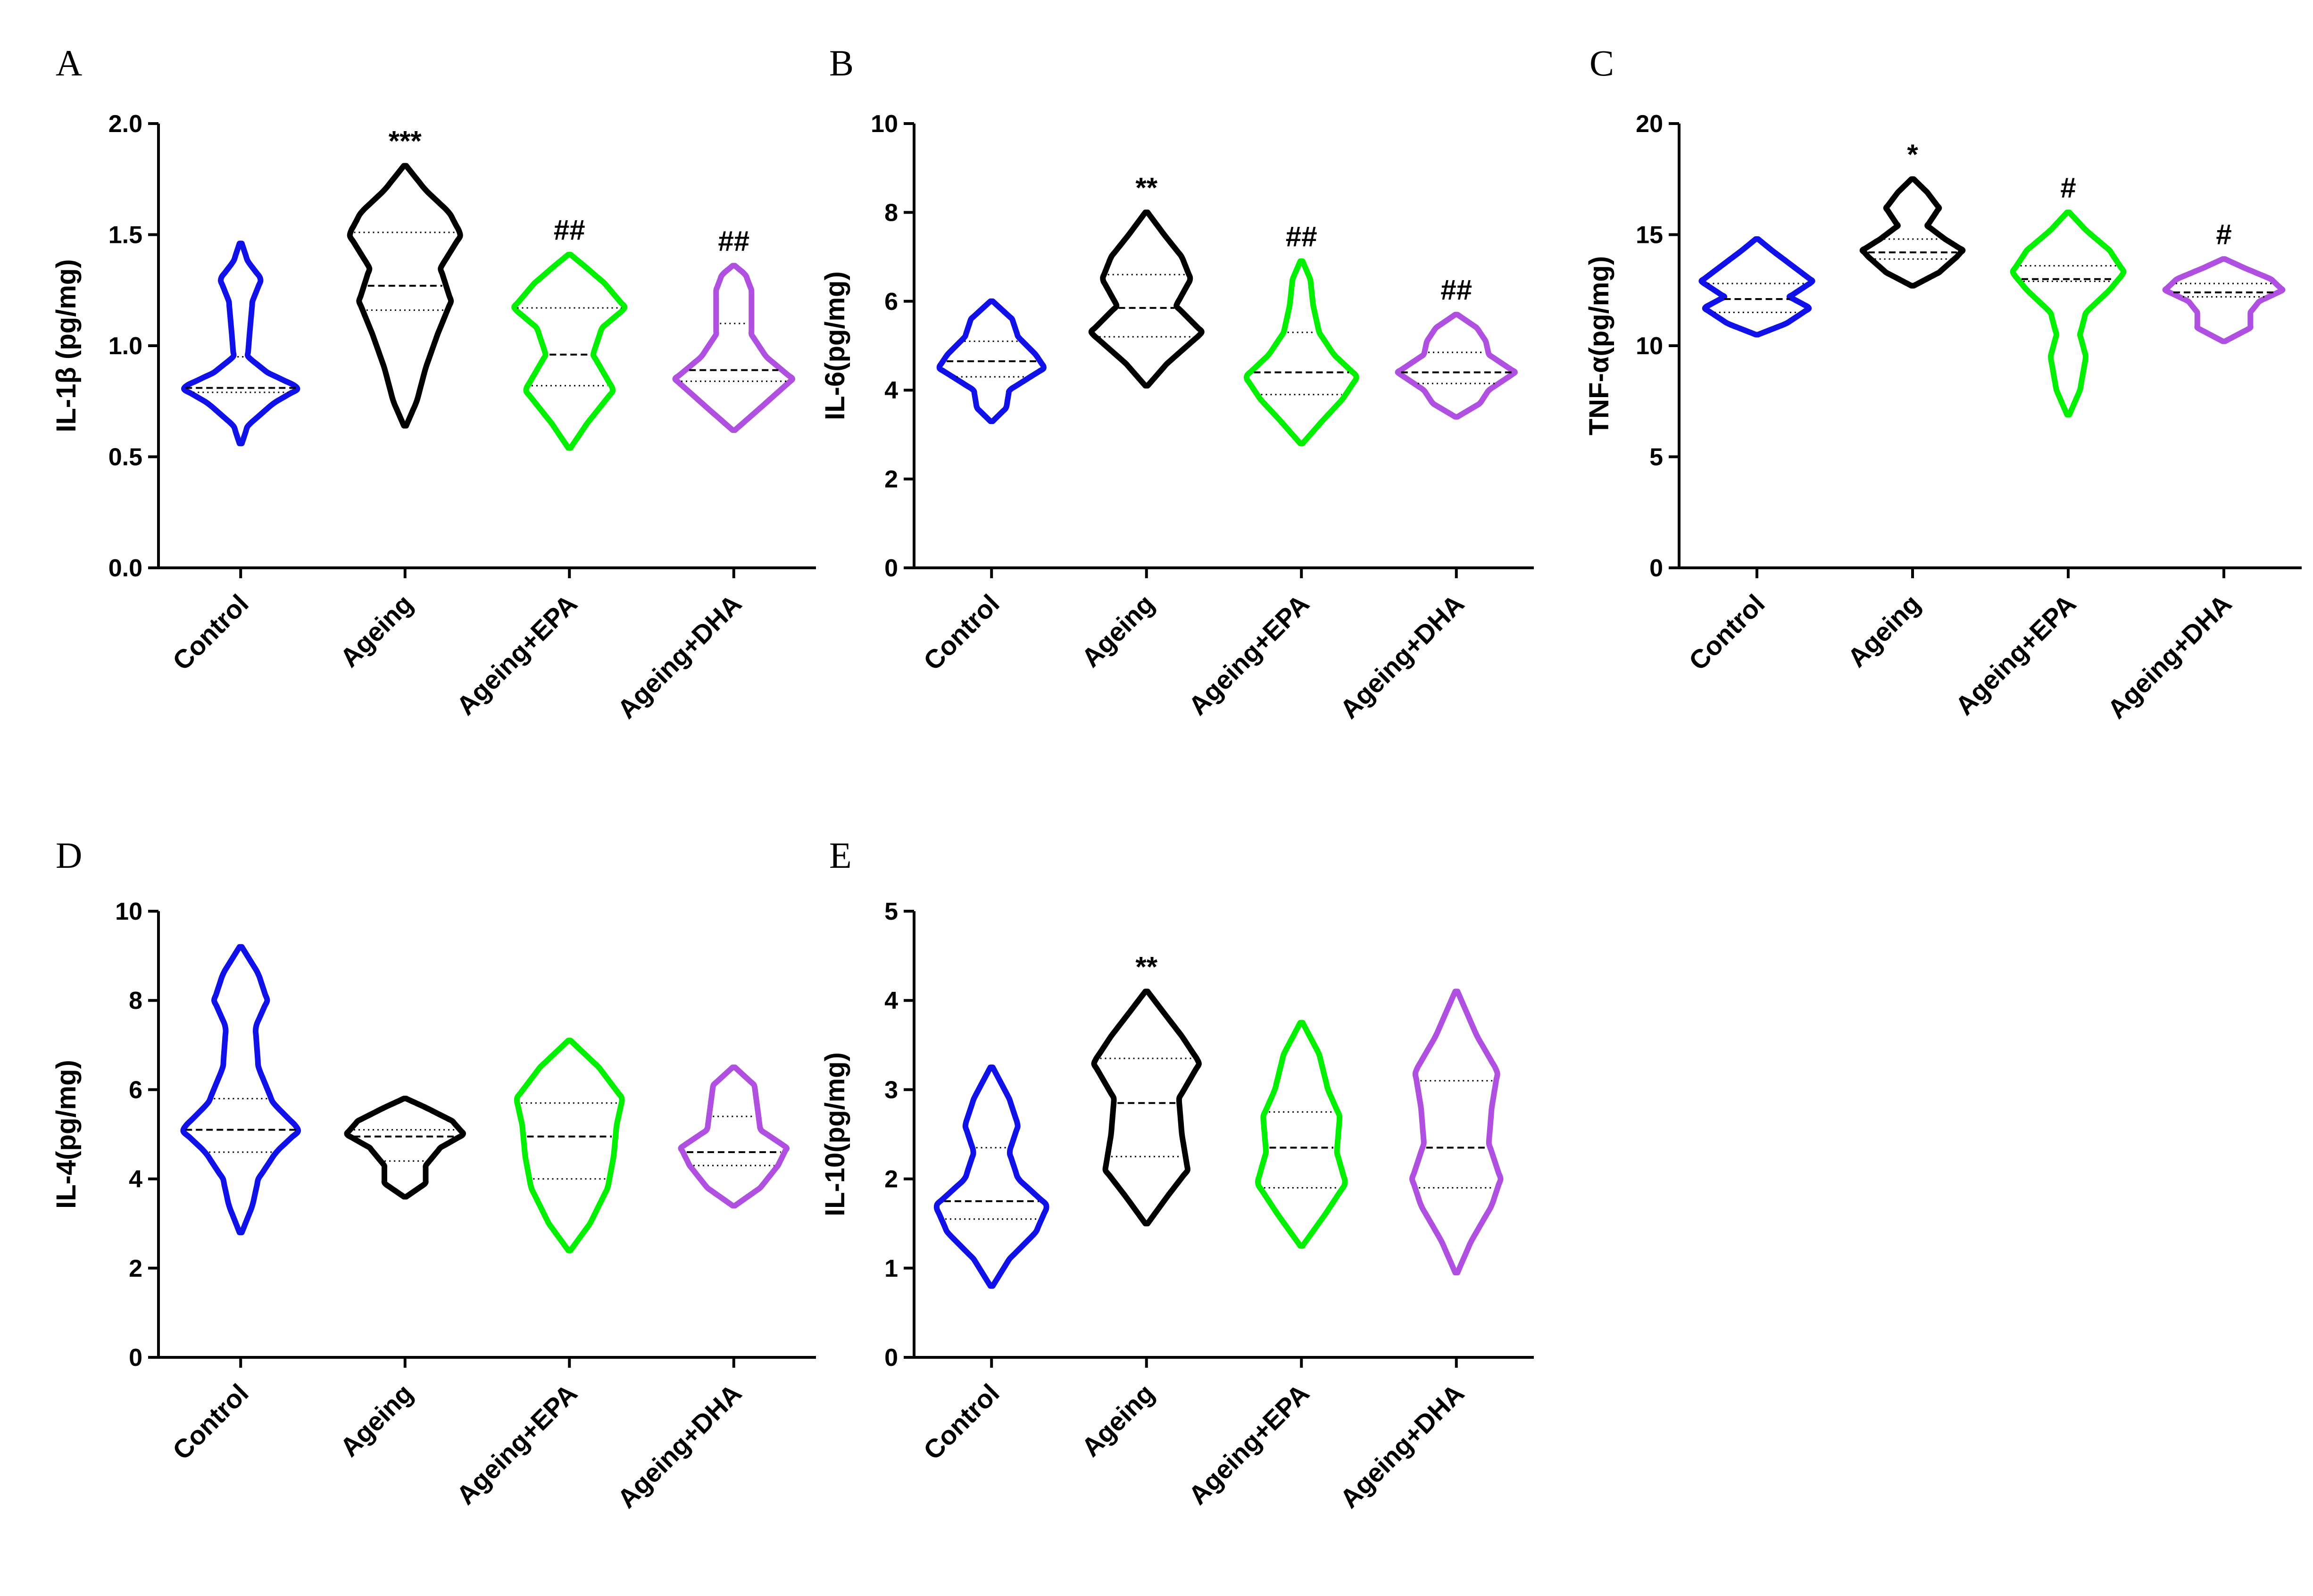 This screenshot has height=1596, width=2313. Describe the element at coordinates (125, 568) in the screenshot. I see `y-tick-label: 0.0` at that location.